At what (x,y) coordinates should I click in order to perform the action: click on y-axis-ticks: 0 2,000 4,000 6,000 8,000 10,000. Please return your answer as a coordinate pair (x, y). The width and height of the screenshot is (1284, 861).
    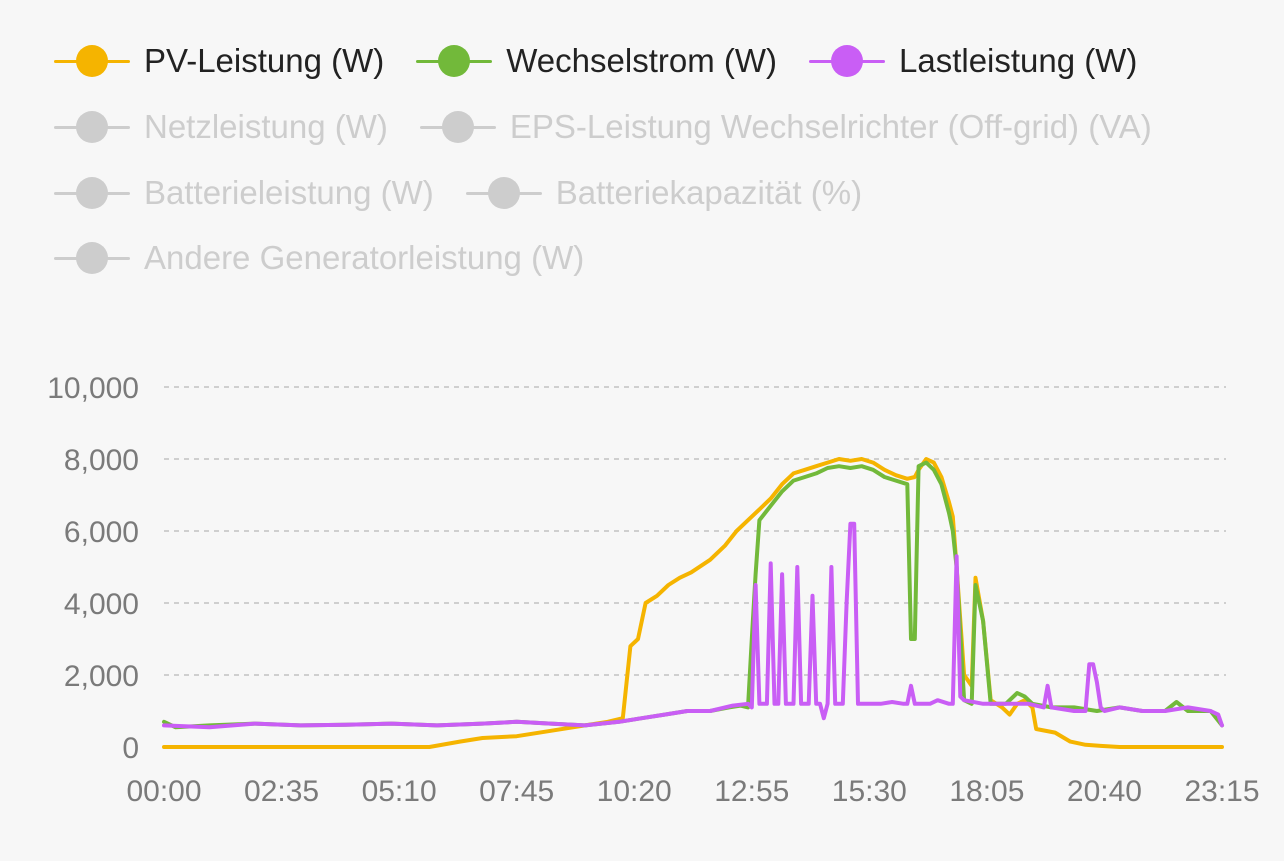
    Looking at the image, I should click on (93, 568).